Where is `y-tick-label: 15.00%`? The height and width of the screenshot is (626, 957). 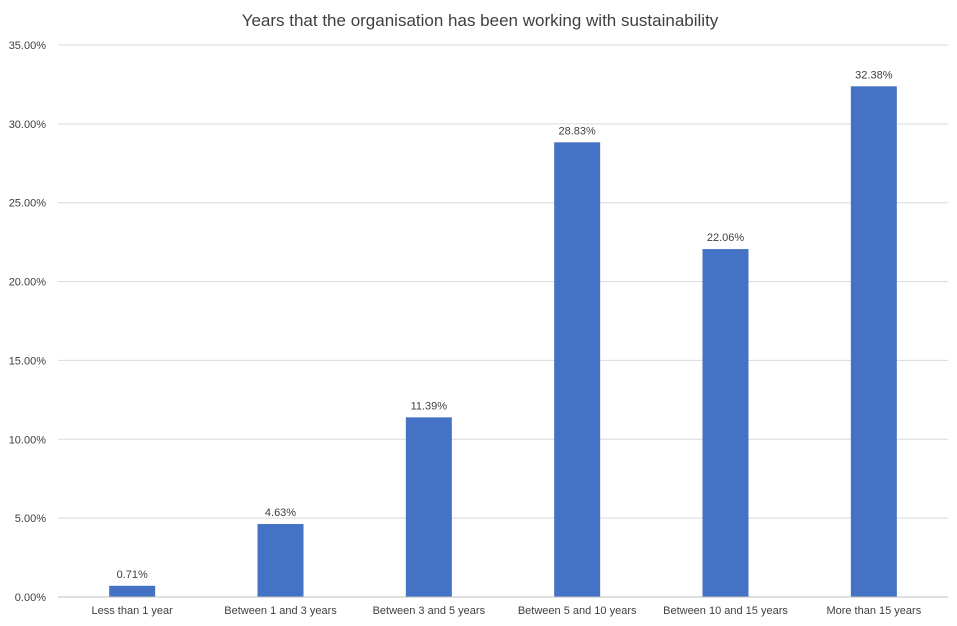
y-tick-label: 15.00% is located at coordinates (28, 361).